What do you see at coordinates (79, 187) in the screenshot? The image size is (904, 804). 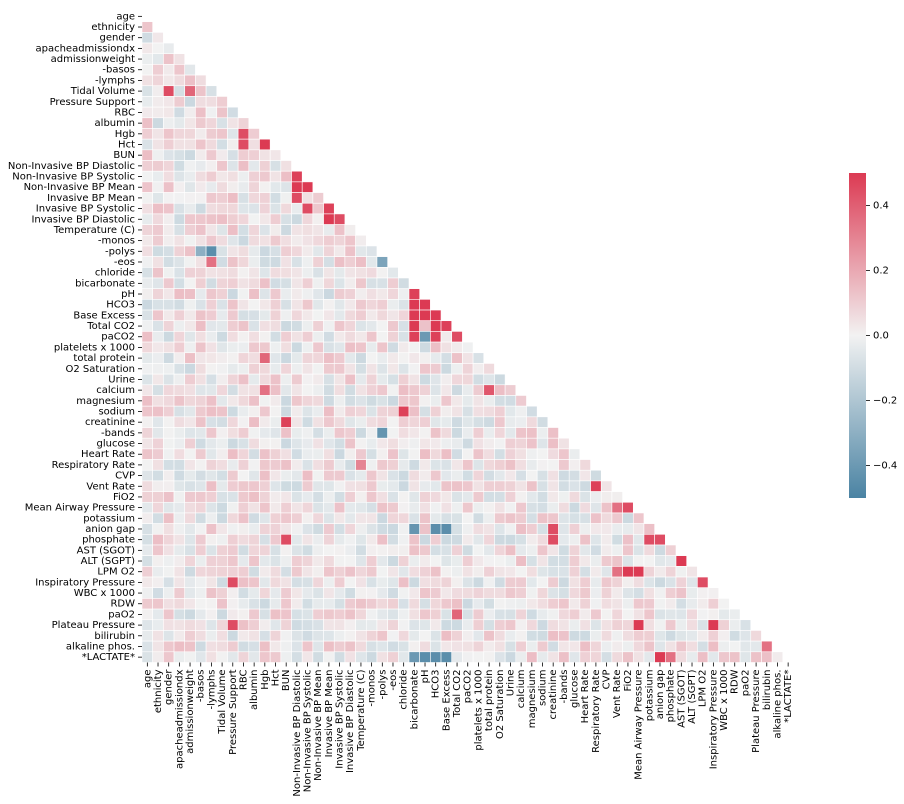 I see `y-tick-label: Non-Invasive BP Mean` at bounding box center [79, 187].